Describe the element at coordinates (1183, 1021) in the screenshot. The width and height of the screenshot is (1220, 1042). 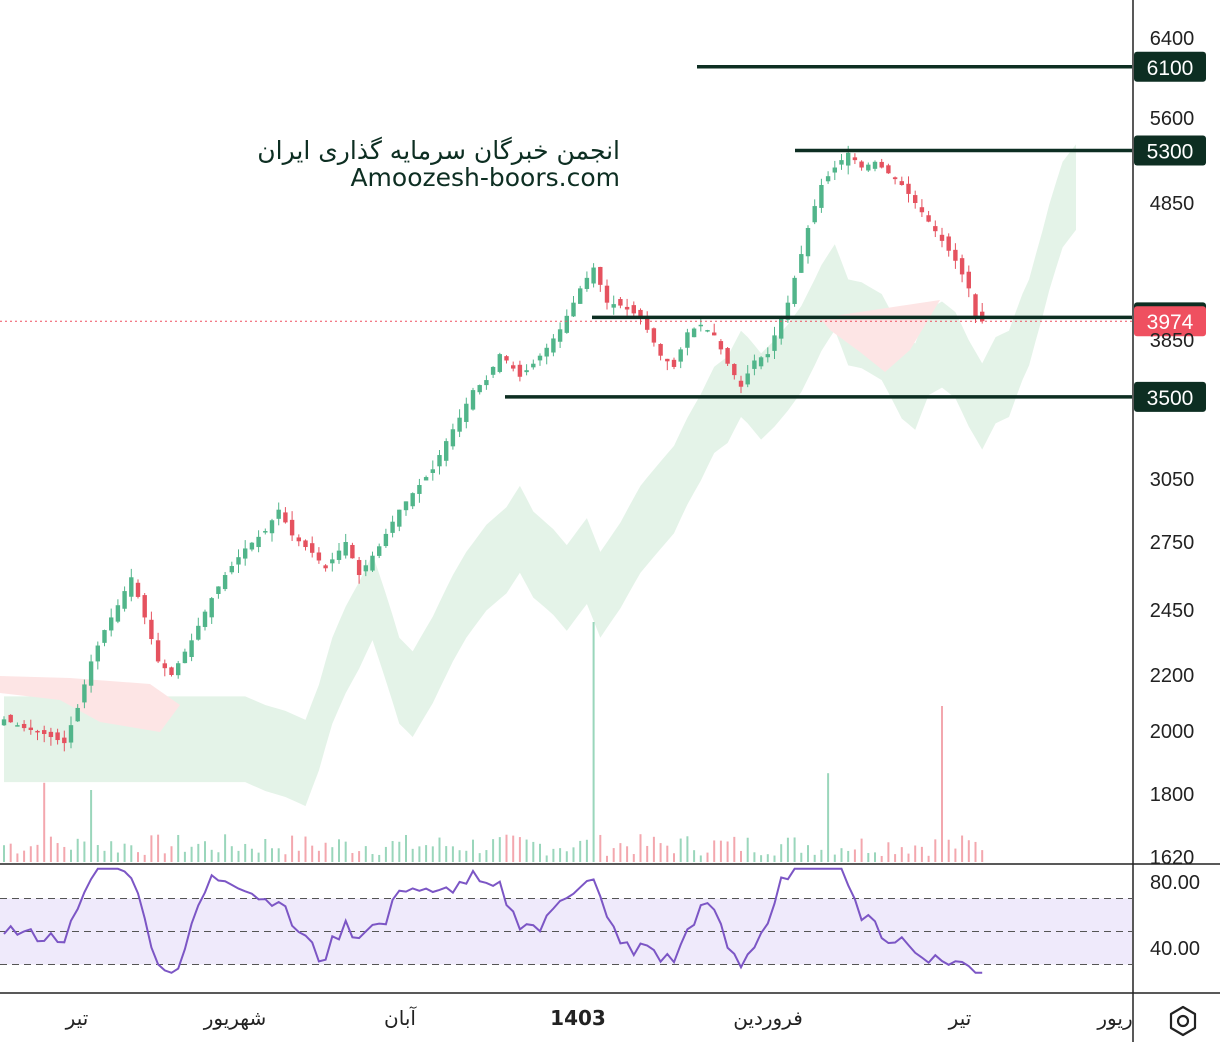
I see `hexagon-settings-icon` at that location.